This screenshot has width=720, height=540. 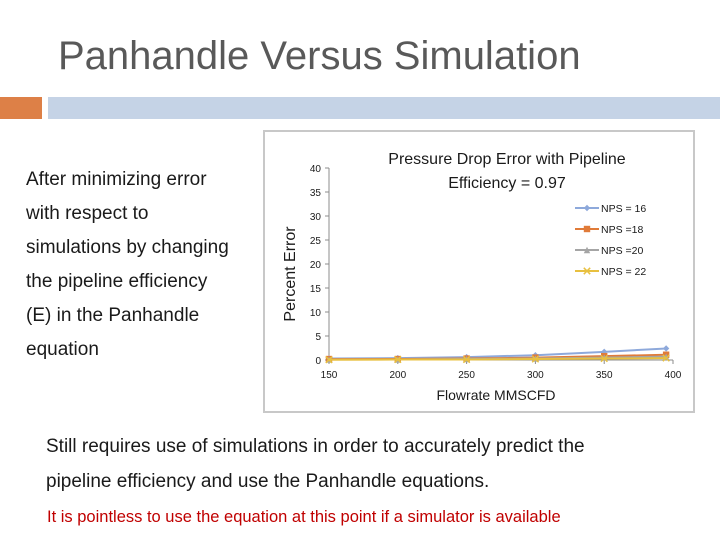 What do you see at coordinates (290, 274) in the screenshot?
I see `y-axis-label: Percent Error` at bounding box center [290, 274].